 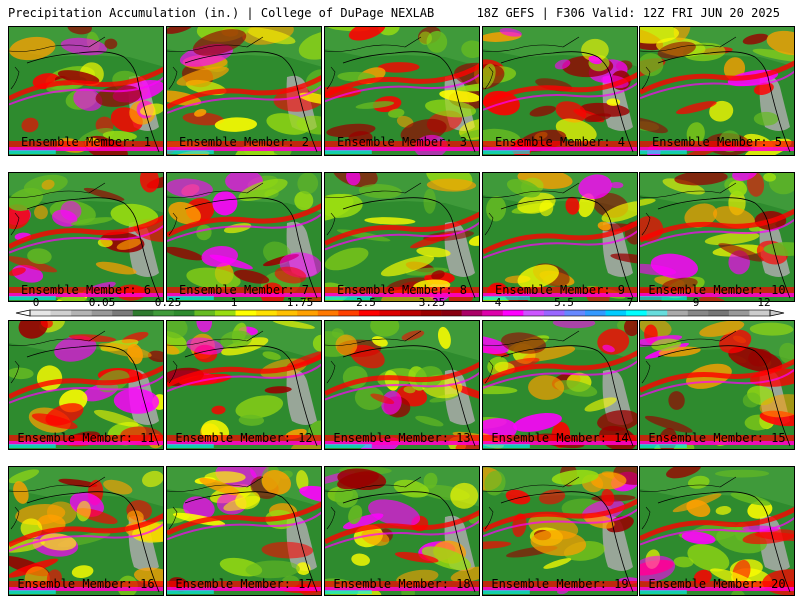 What do you see at coordinates (402, 290) in the screenshot?
I see `ensemble-member-label: Ensemble Member: 8` at bounding box center [402, 290].